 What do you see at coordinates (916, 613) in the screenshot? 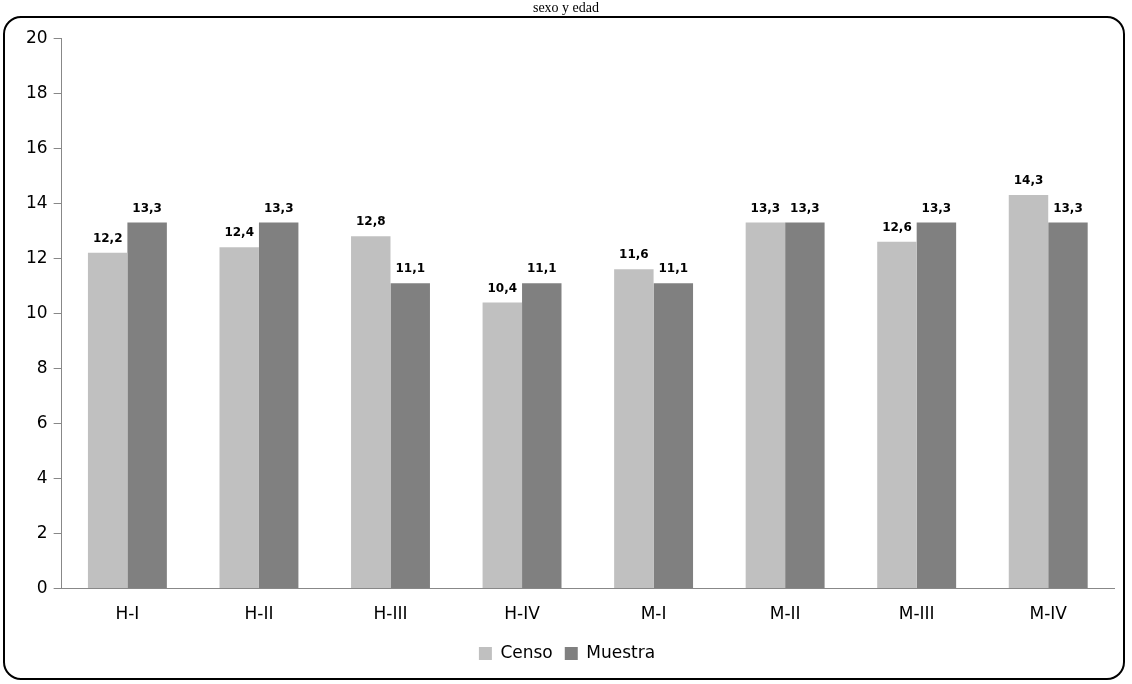
I see `x-tick-label: M-III` at bounding box center [916, 613].